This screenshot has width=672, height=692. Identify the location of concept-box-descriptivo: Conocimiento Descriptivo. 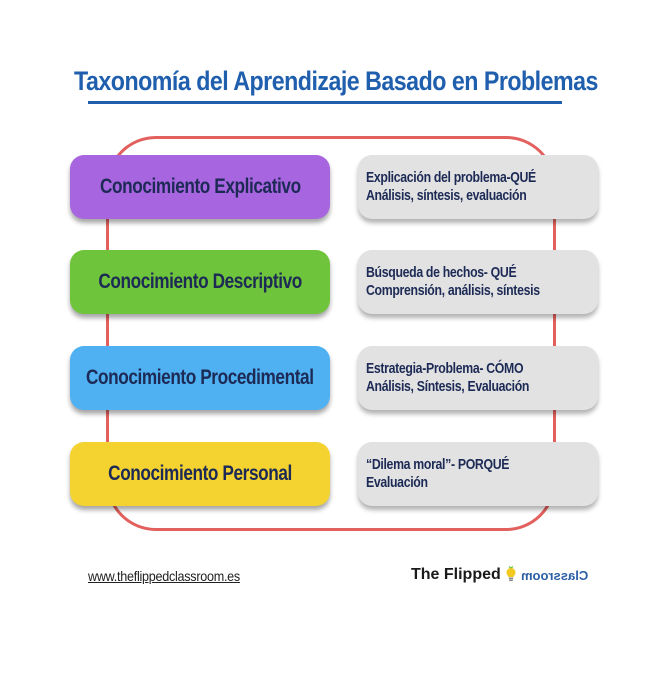
(200, 282).